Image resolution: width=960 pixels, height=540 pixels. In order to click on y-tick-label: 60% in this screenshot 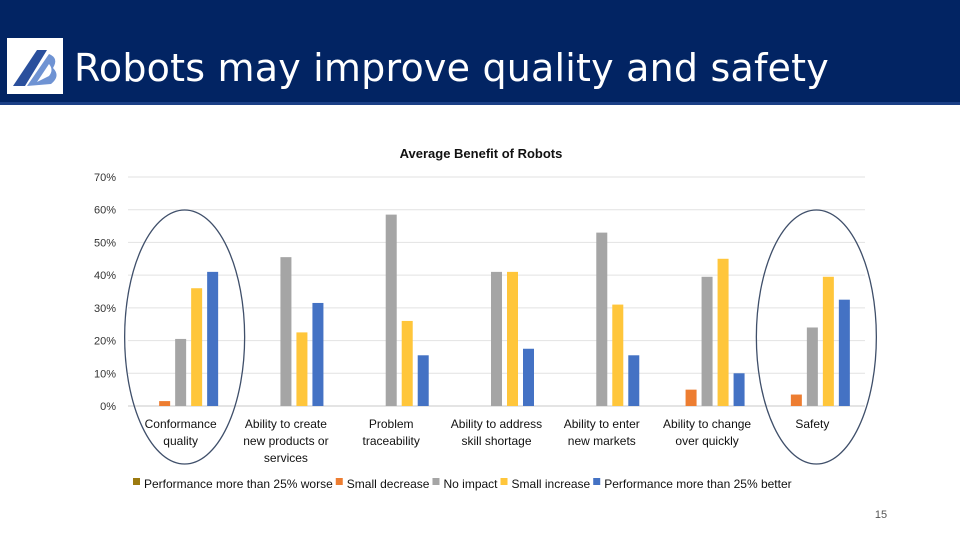, I will do `click(105, 211)`.